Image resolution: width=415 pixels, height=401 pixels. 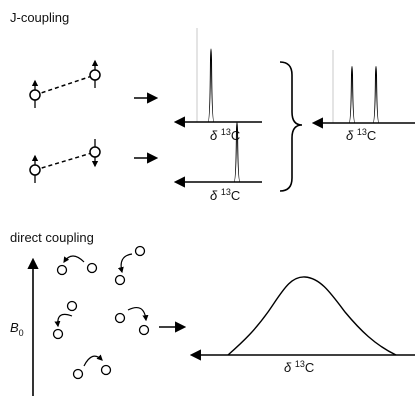 I want to click on dipolar-pairs, so click(x=101, y=312).